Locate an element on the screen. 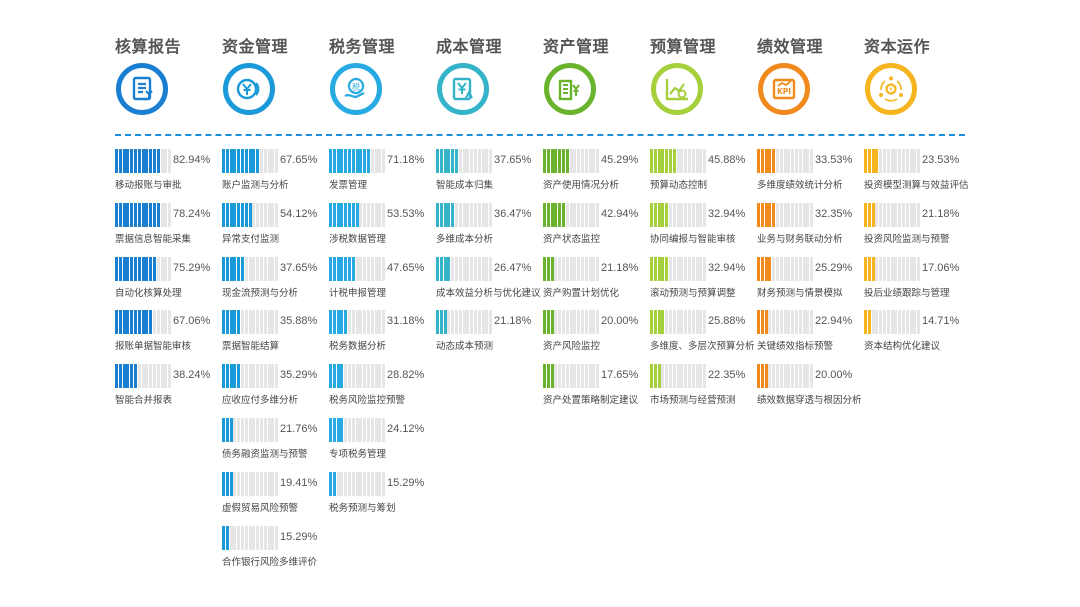 Image resolution: width=1080 pixels, height=607 pixels. bar-item: 15.29% 税务预测与筹划 is located at coordinates (394, 493).